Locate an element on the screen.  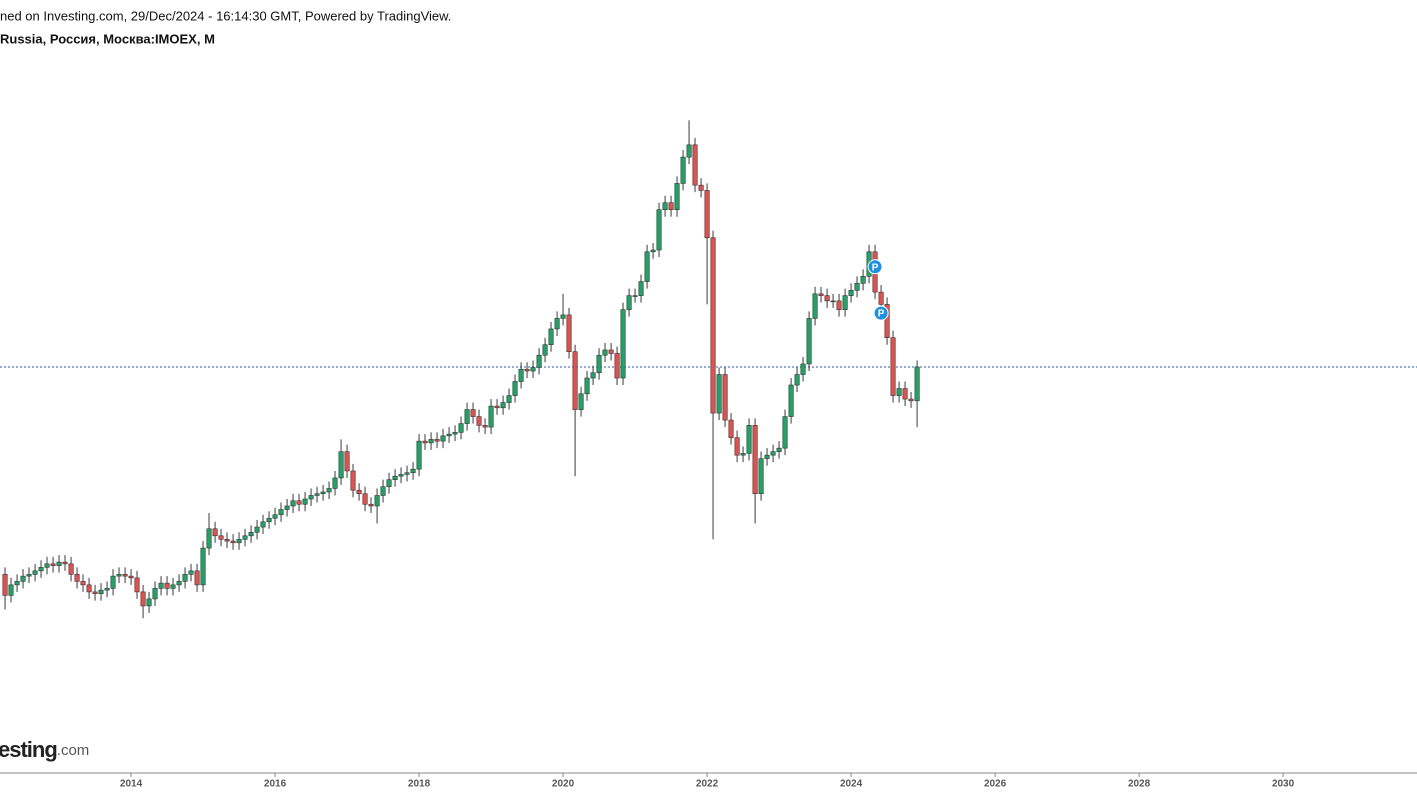
x-tick-label: 2022 is located at coordinates (707, 784).